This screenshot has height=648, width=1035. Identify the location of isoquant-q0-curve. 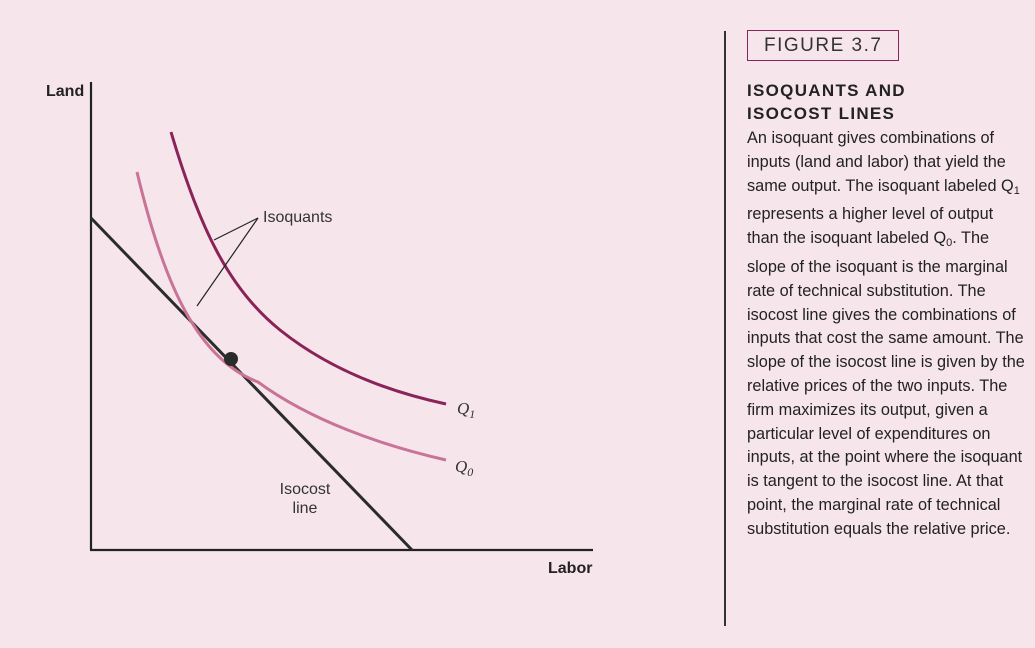
(291, 316).